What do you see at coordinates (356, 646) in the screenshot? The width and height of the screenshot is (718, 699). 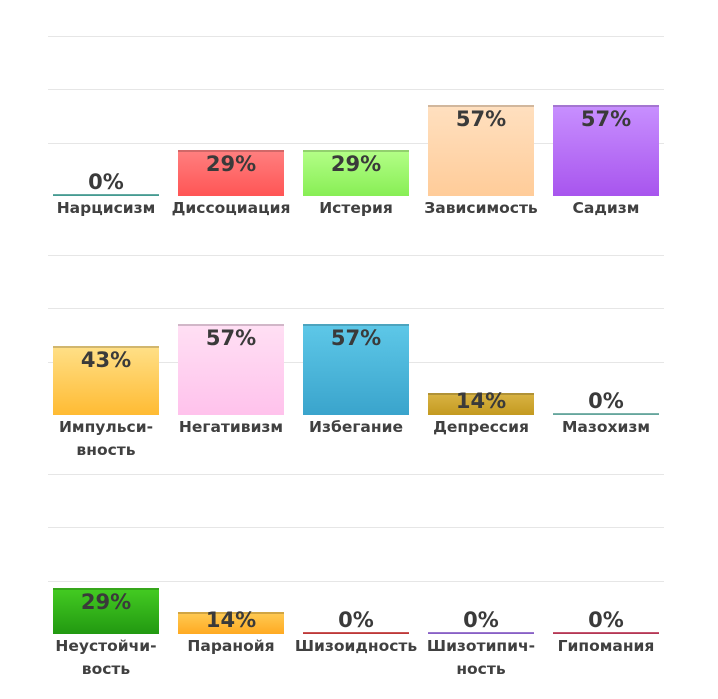 I see `category-label: Шизоидность` at bounding box center [356, 646].